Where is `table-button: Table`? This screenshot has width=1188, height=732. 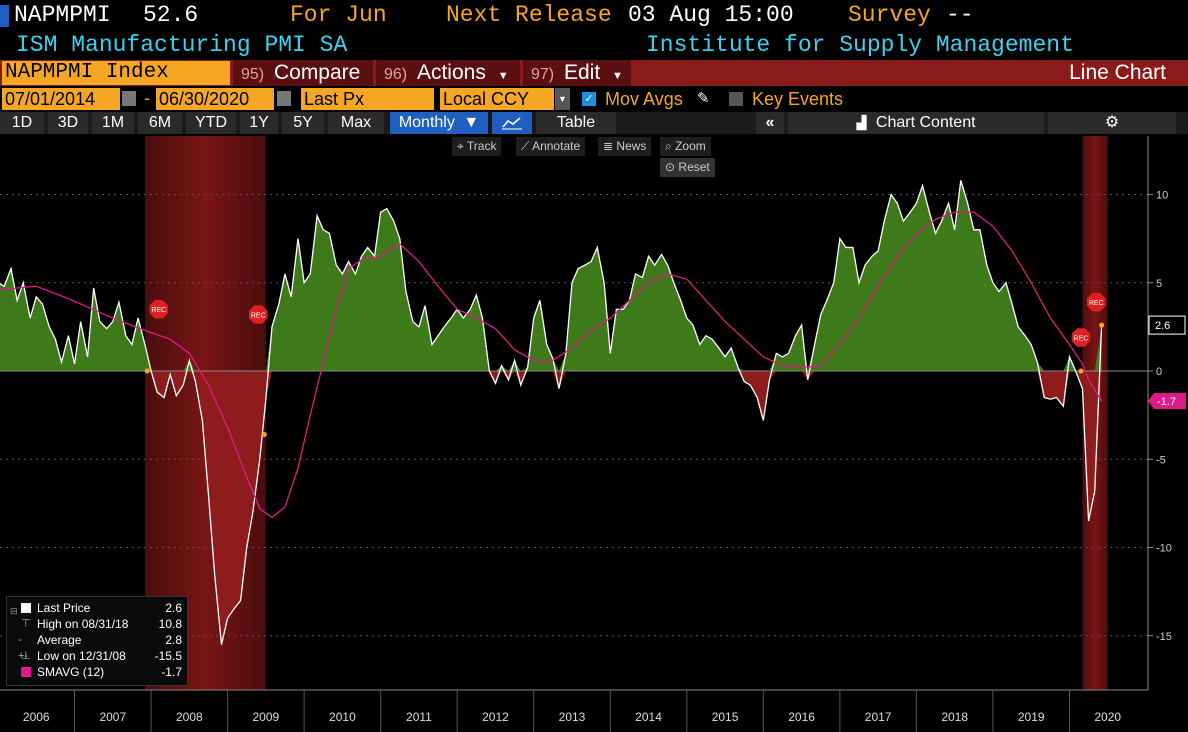 table-button: Table is located at coordinates (576, 123).